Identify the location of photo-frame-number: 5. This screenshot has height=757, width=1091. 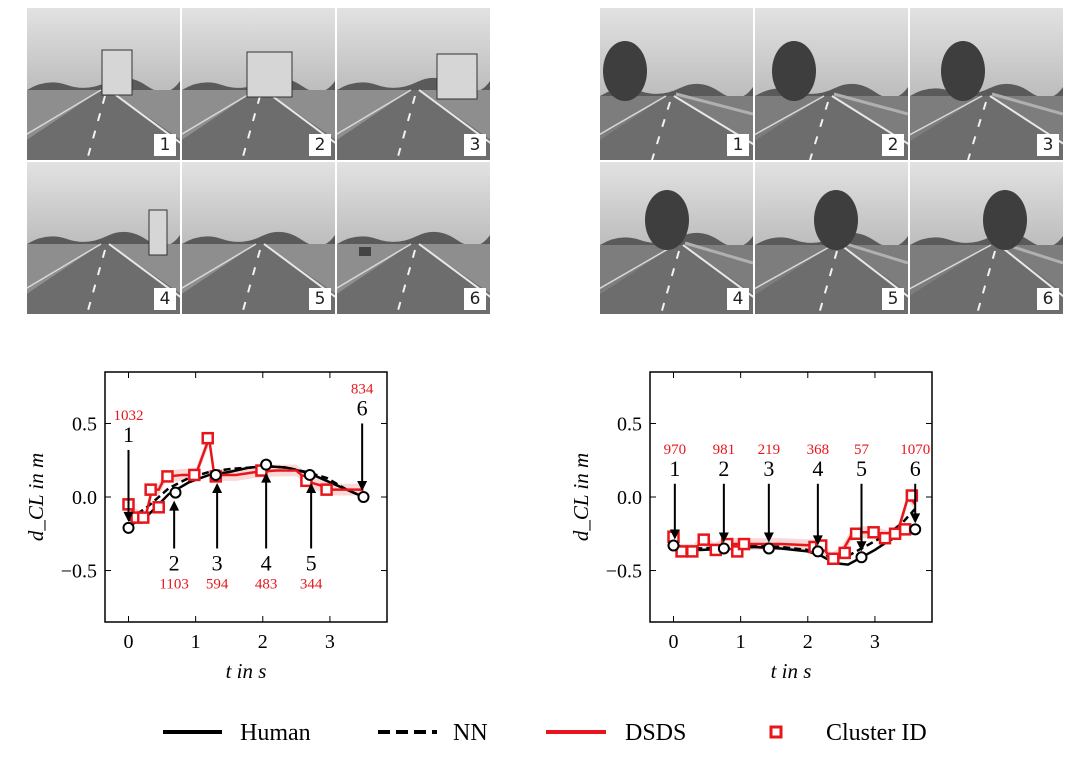
(893, 299).